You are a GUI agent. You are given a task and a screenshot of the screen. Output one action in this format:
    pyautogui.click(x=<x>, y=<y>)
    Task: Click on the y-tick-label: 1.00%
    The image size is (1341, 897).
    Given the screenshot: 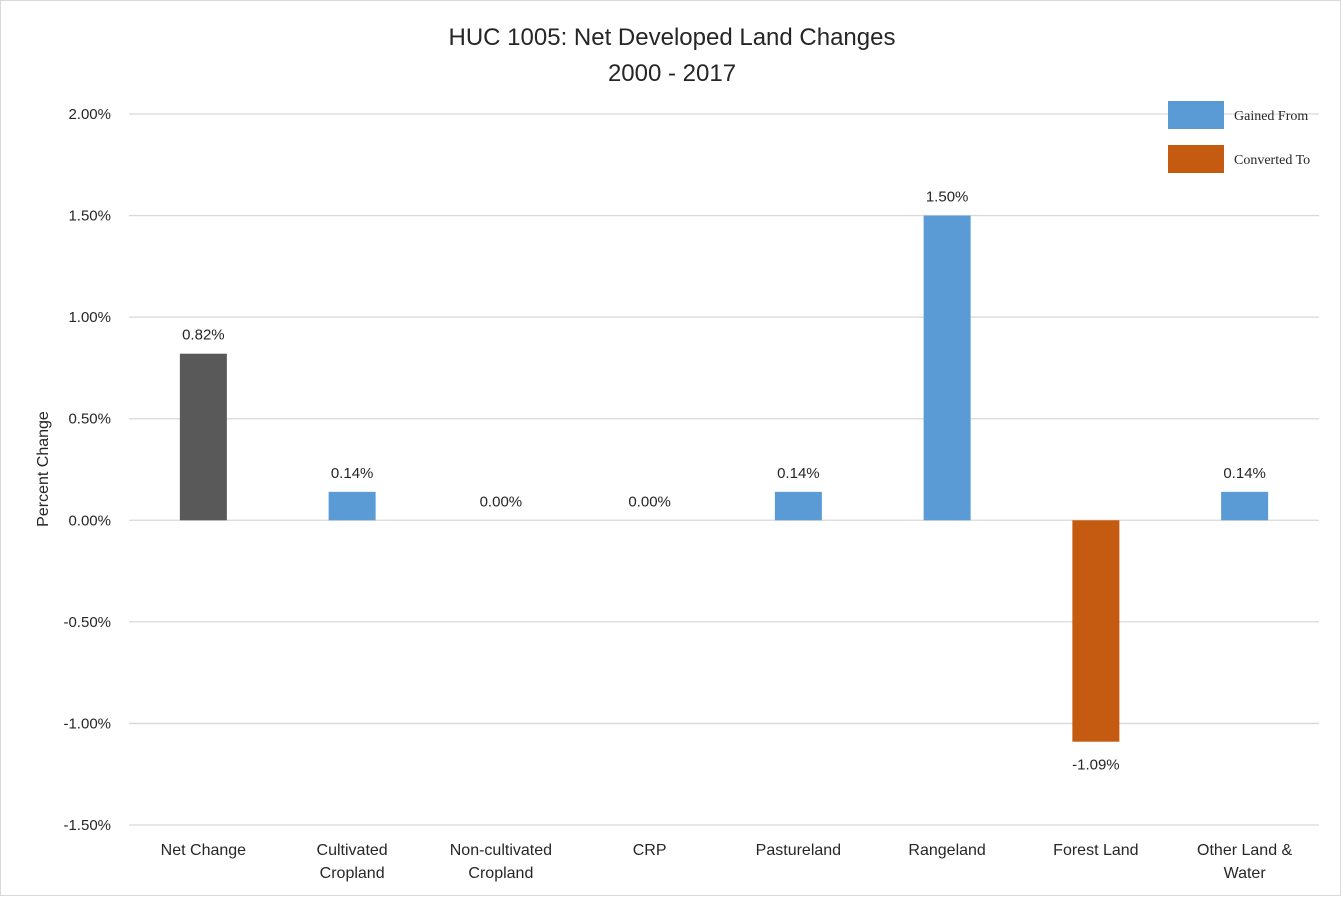 What is the action you would take?
    pyautogui.click(x=89, y=317)
    